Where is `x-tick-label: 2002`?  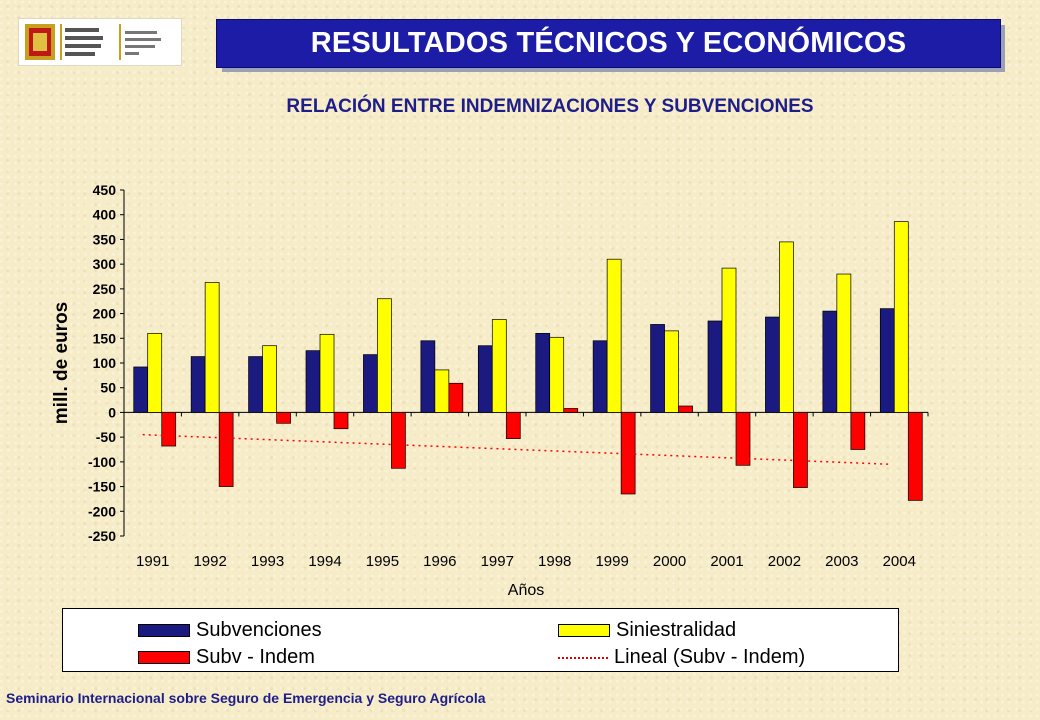
x-tick-label: 2002 is located at coordinates (784, 561).